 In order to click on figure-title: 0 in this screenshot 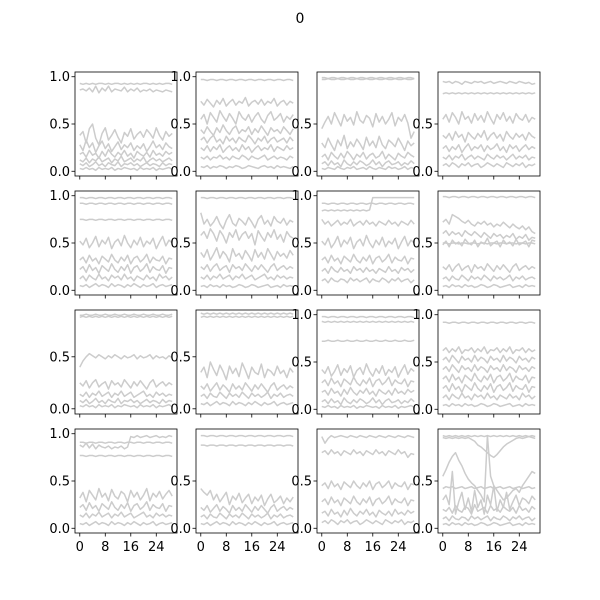, I will do `click(300, 19)`.